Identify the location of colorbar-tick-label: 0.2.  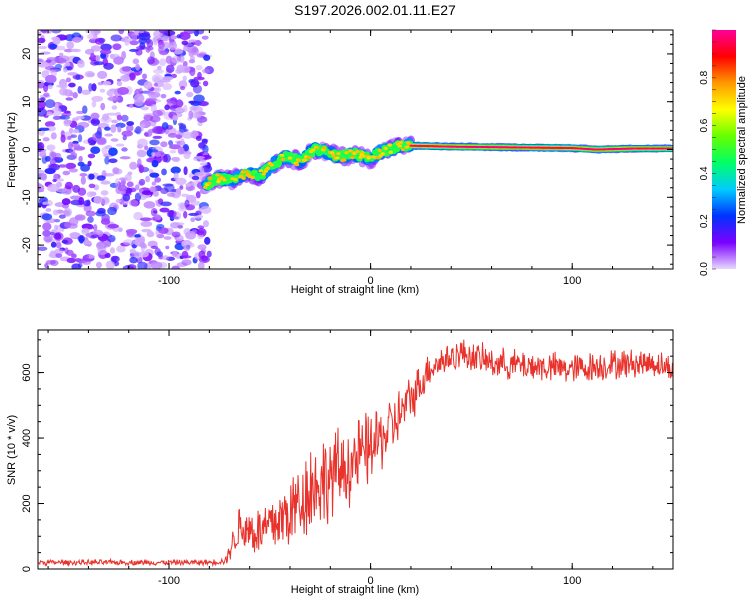
(704, 221).